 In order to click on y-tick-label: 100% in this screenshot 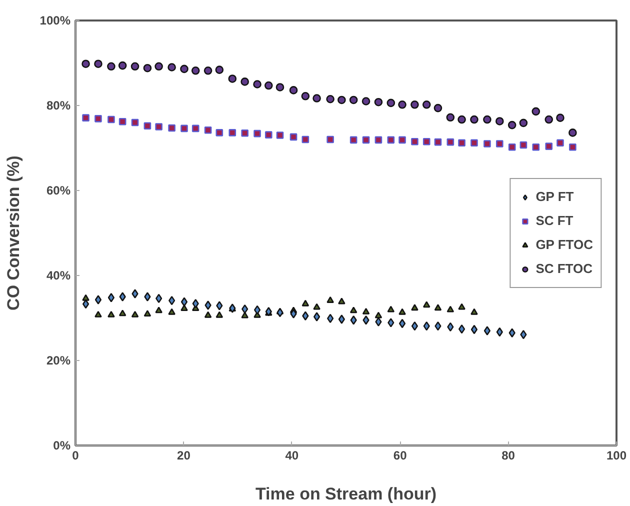, I will do `click(55, 21)`.